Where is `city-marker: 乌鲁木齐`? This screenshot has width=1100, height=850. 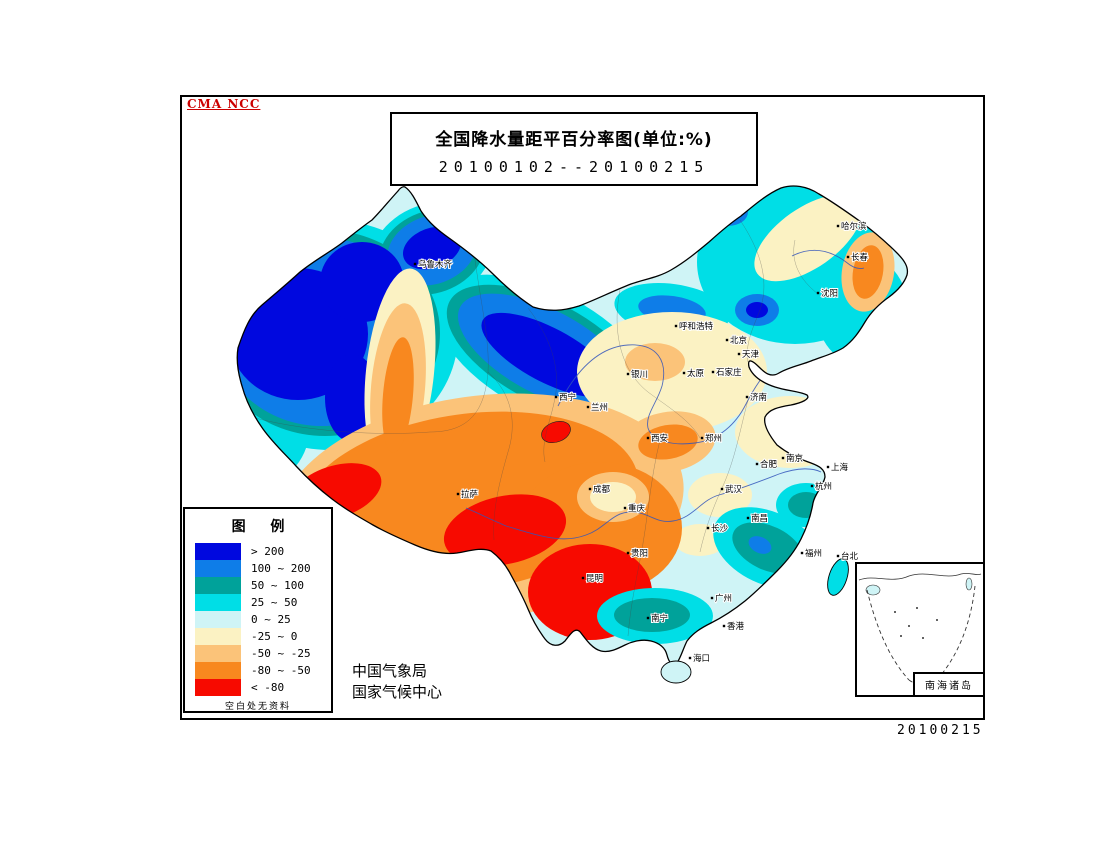 city-marker: 乌鲁木齐 is located at coordinates (433, 264).